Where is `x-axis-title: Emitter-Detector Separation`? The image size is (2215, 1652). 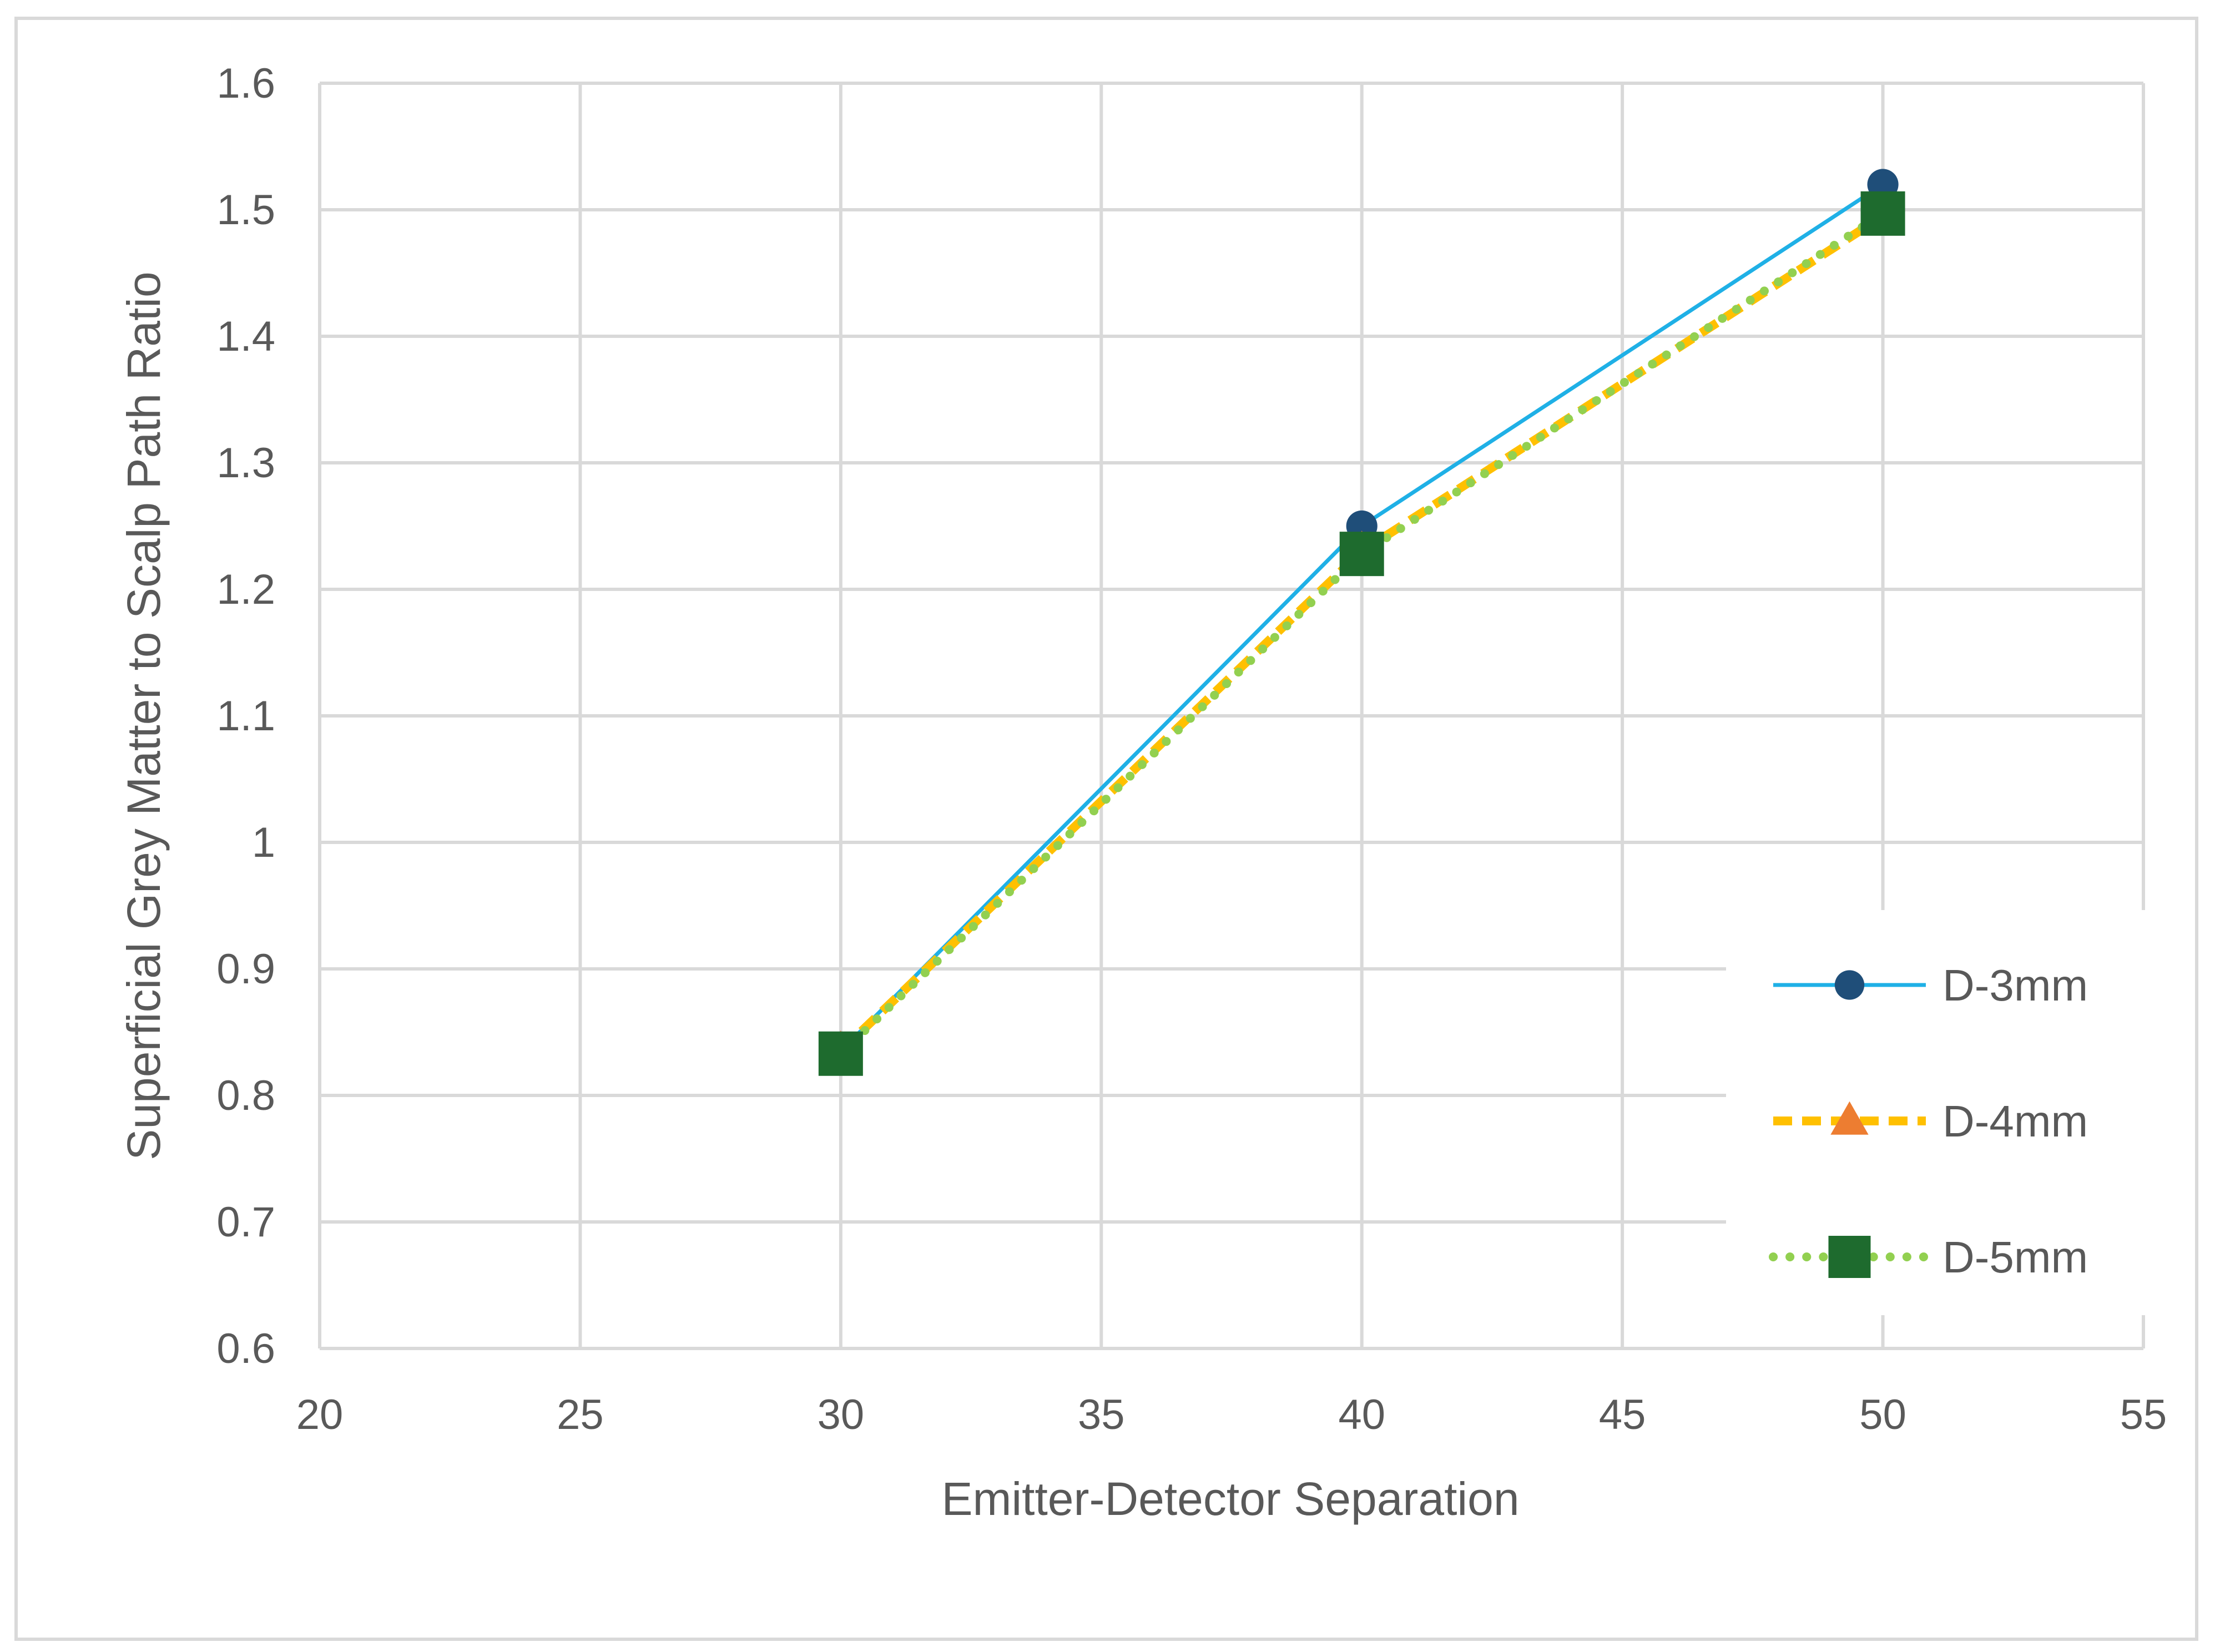
x-axis-title: Emitter-Detector Separation is located at coordinates (1230, 1499).